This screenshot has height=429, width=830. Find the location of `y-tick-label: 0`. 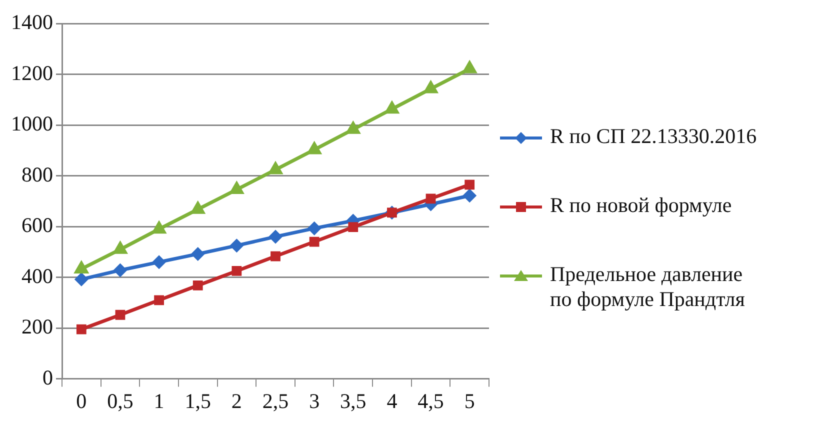

y-tick-label: 0 is located at coordinates (47, 377).